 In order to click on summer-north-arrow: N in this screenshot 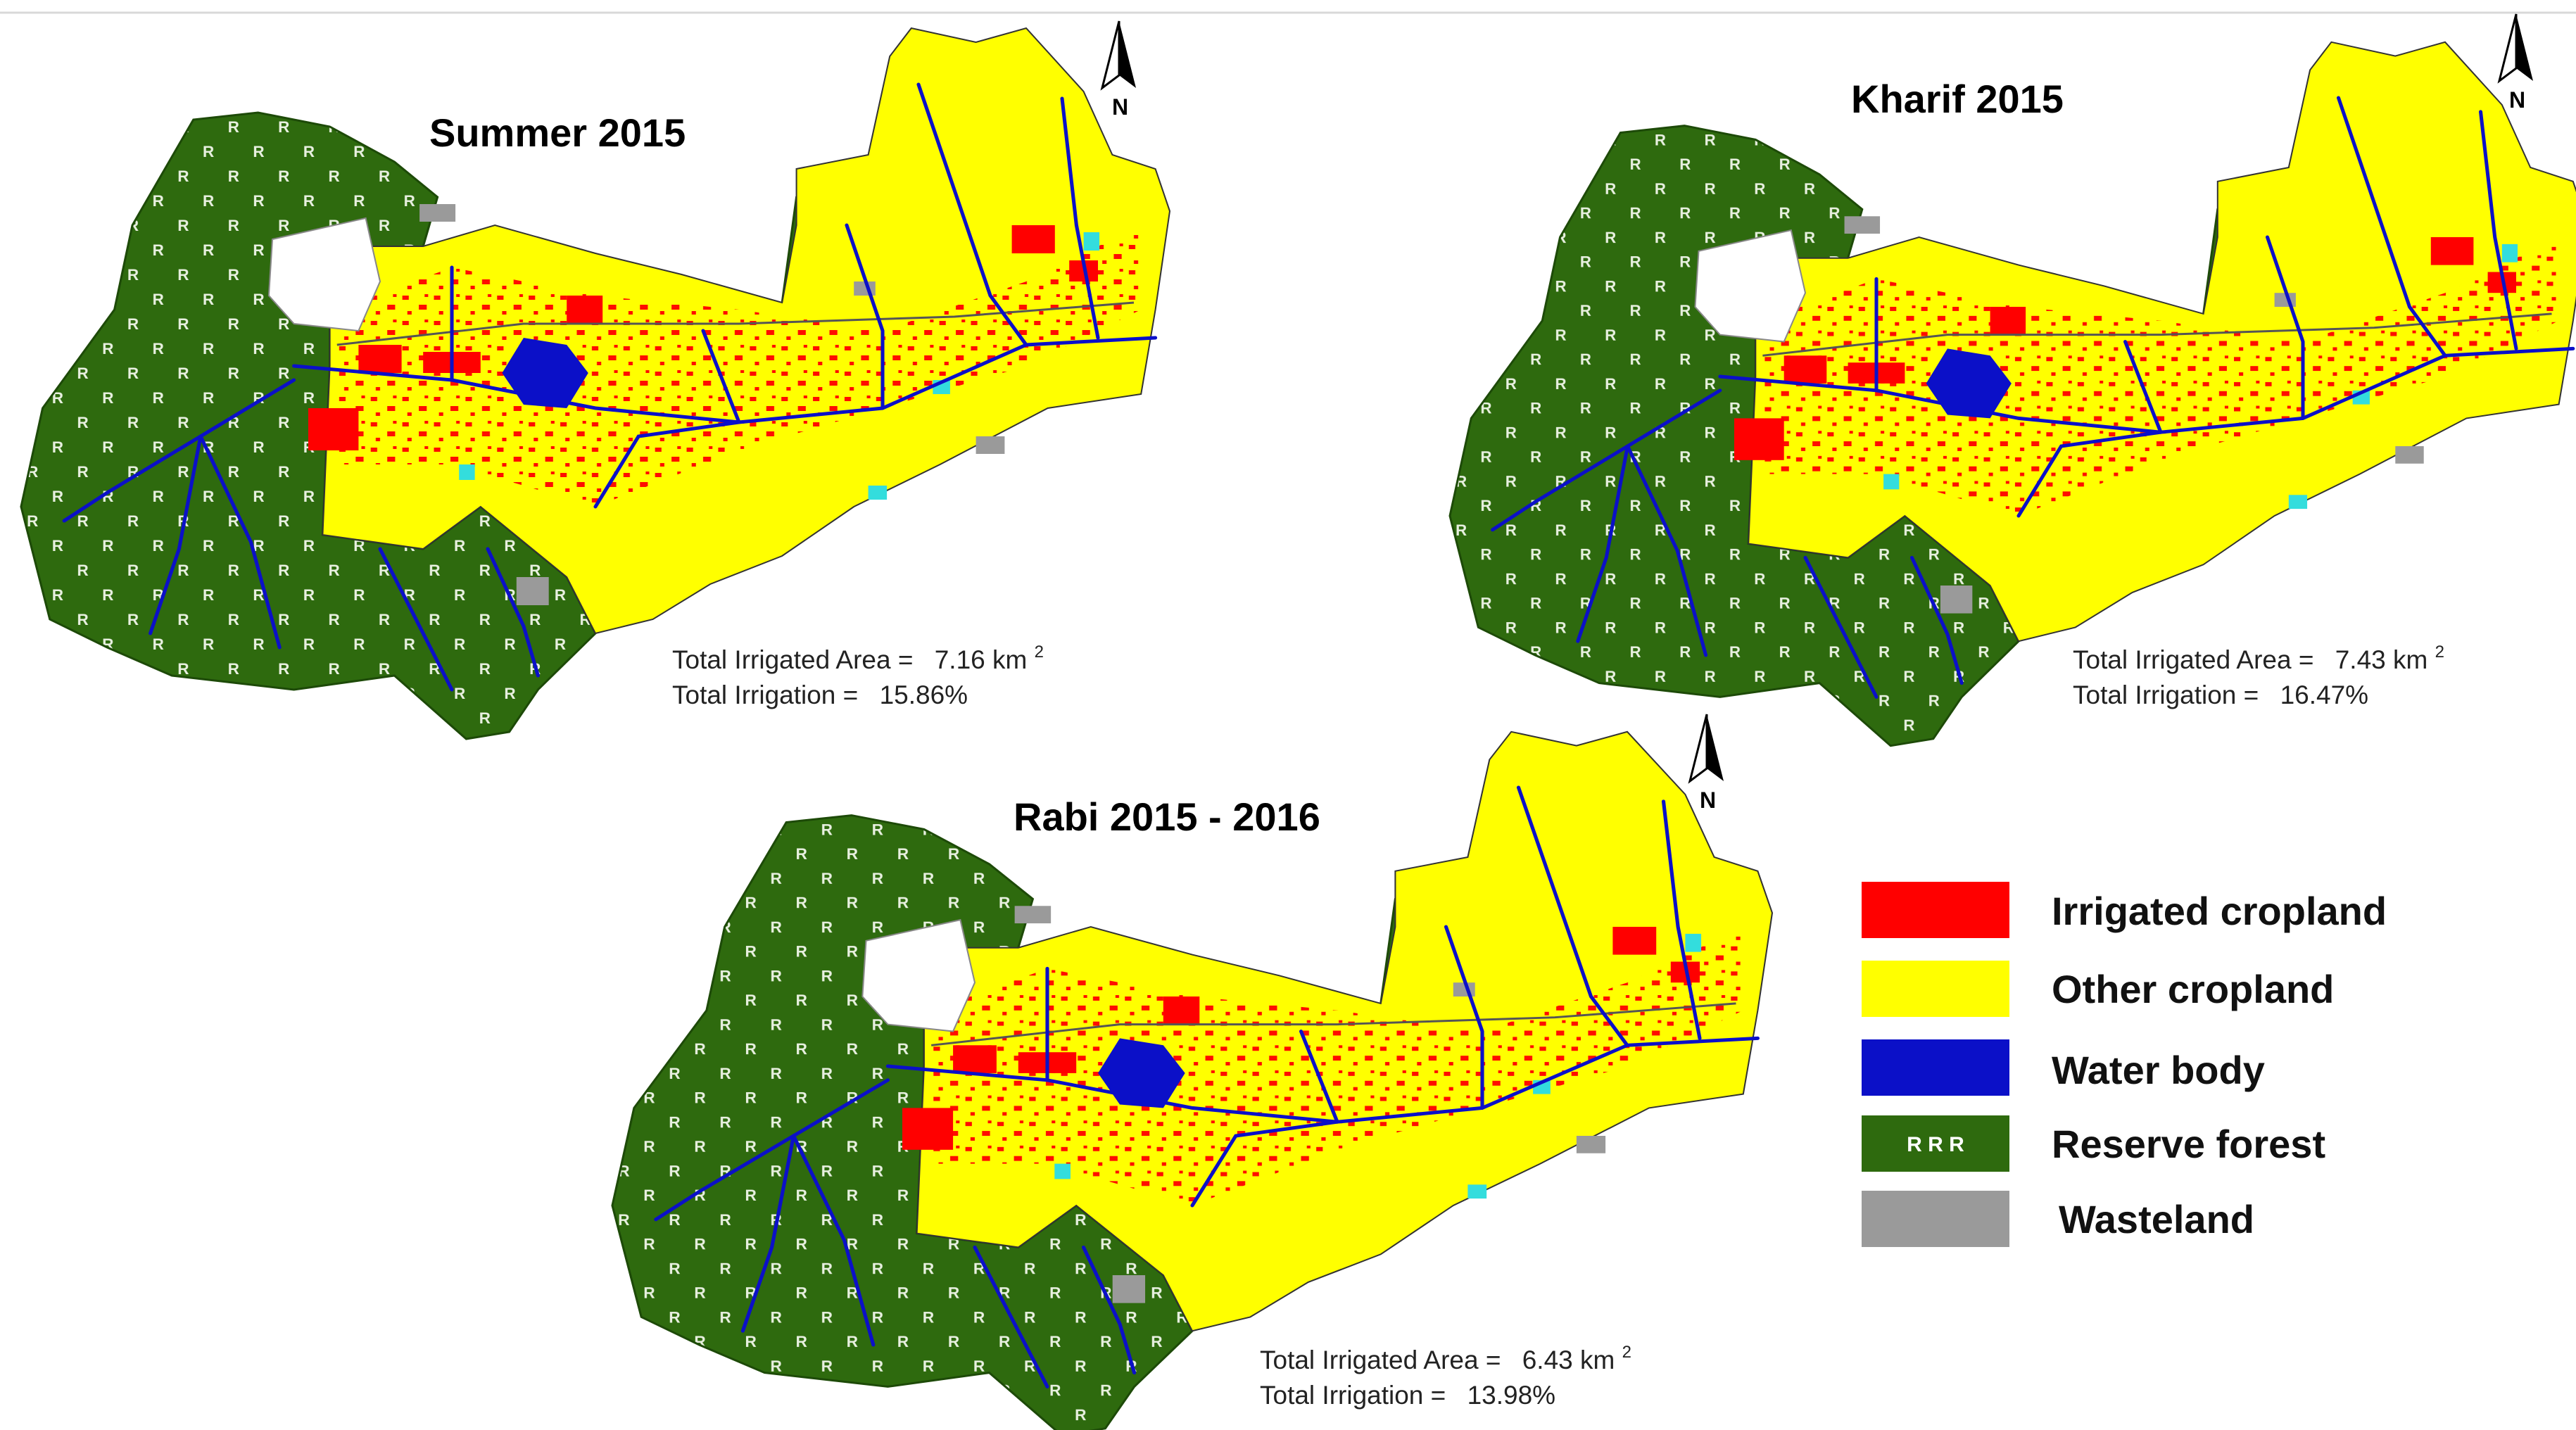, I will do `click(1119, 70)`.